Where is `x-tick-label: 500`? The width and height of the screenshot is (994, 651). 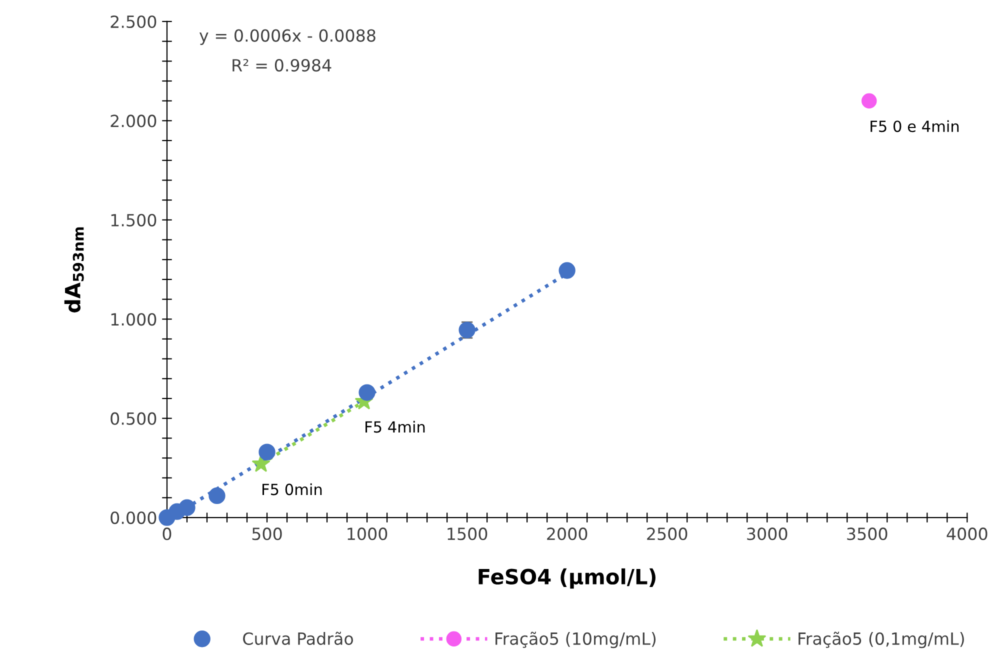
x-tick-label: 500 is located at coordinates (267, 534).